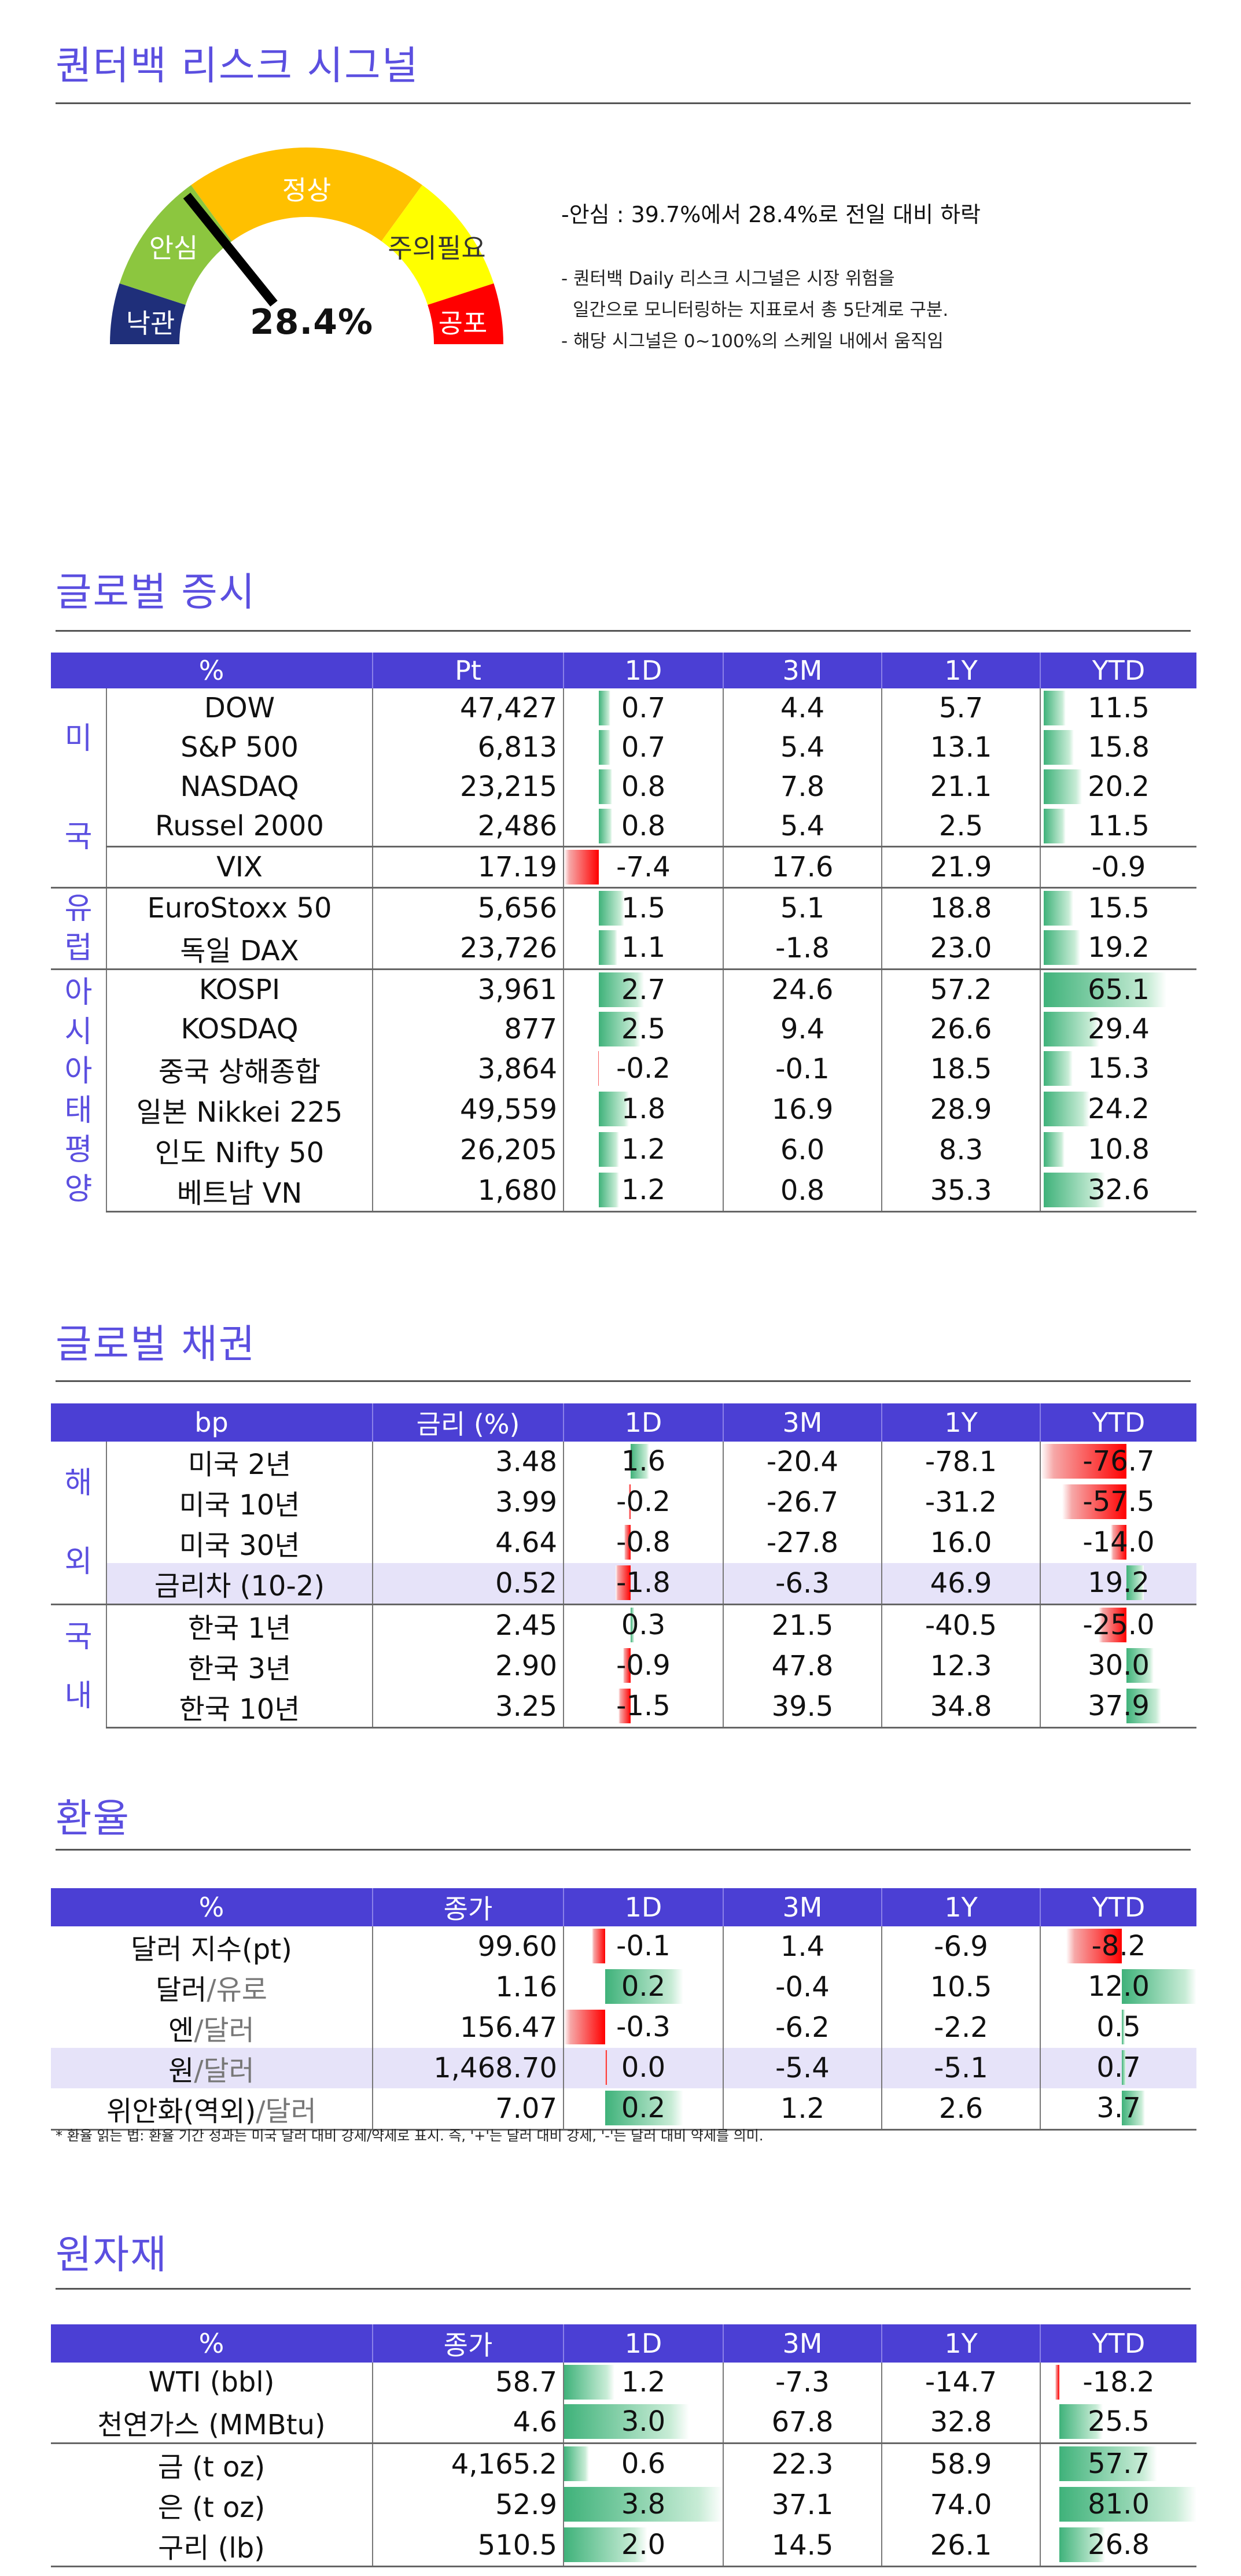 The image size is (1241, 2576). What do you see at coordinates (468, 1946) in the screenshot?
I see `level-value: 99.60` at bounding box center [468, 1946].